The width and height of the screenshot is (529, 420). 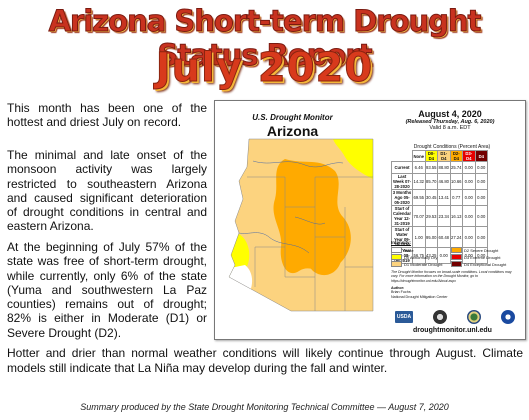 I want to click on table-cell: 6.46, so click(x=419, y=167).